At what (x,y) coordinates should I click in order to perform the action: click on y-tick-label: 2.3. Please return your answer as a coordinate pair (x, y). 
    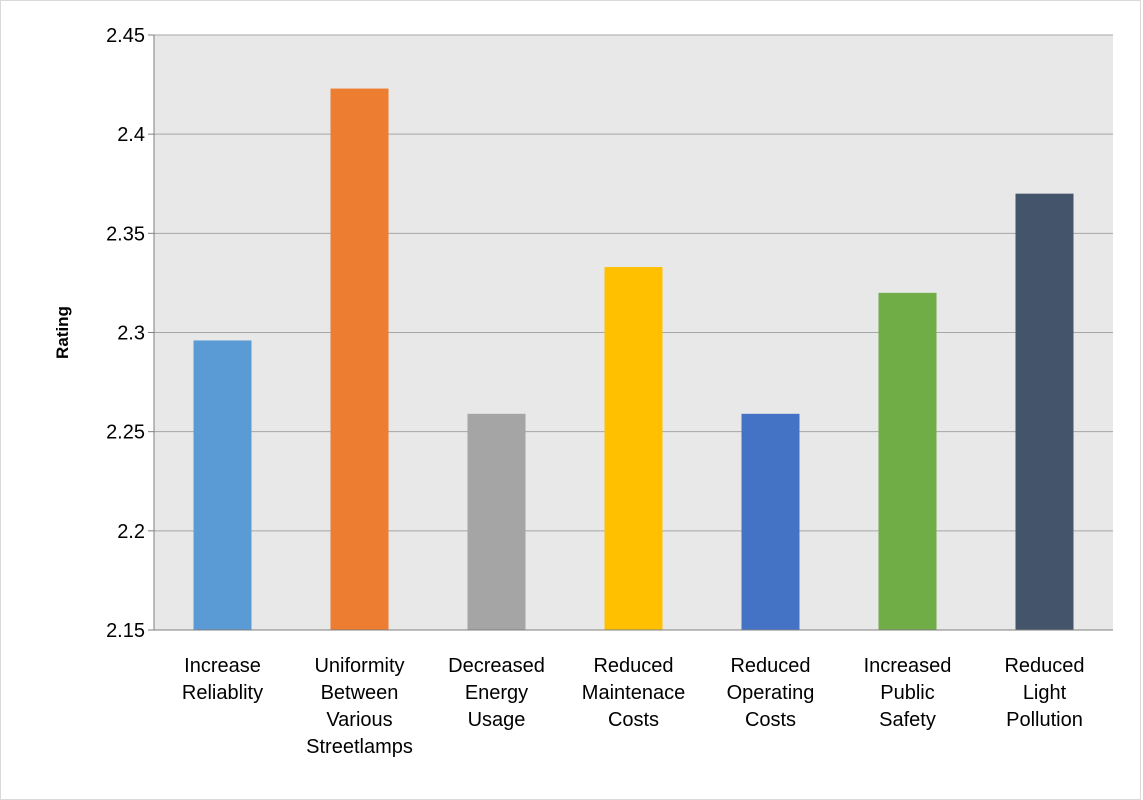
    Looking at the image, I should click on (131, 334).